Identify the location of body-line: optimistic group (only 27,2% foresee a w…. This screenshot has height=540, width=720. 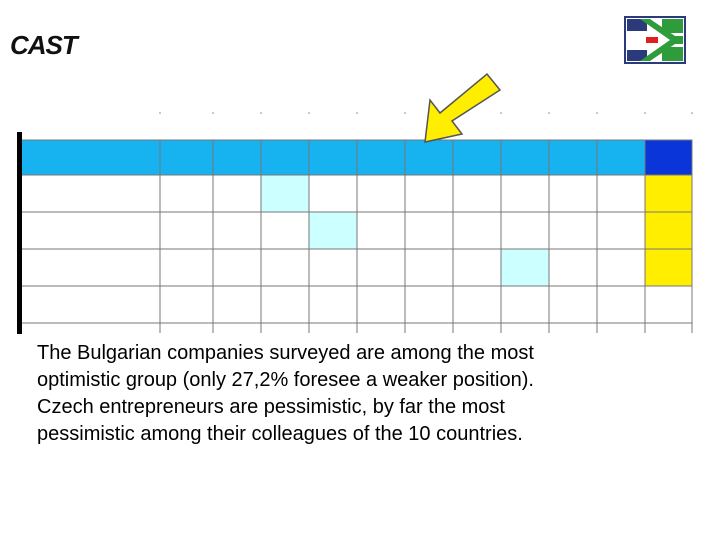
(285, 380).